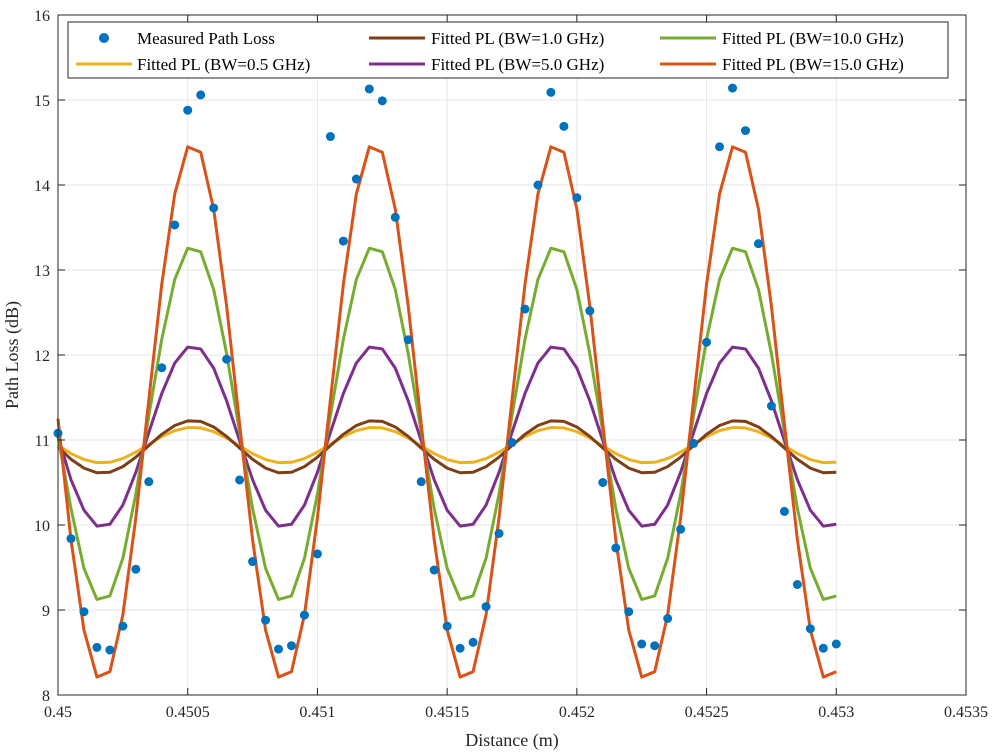 This screenshot has width=996, height=755. I want to click on x-tick-label: 0.45, so click(58, 712).